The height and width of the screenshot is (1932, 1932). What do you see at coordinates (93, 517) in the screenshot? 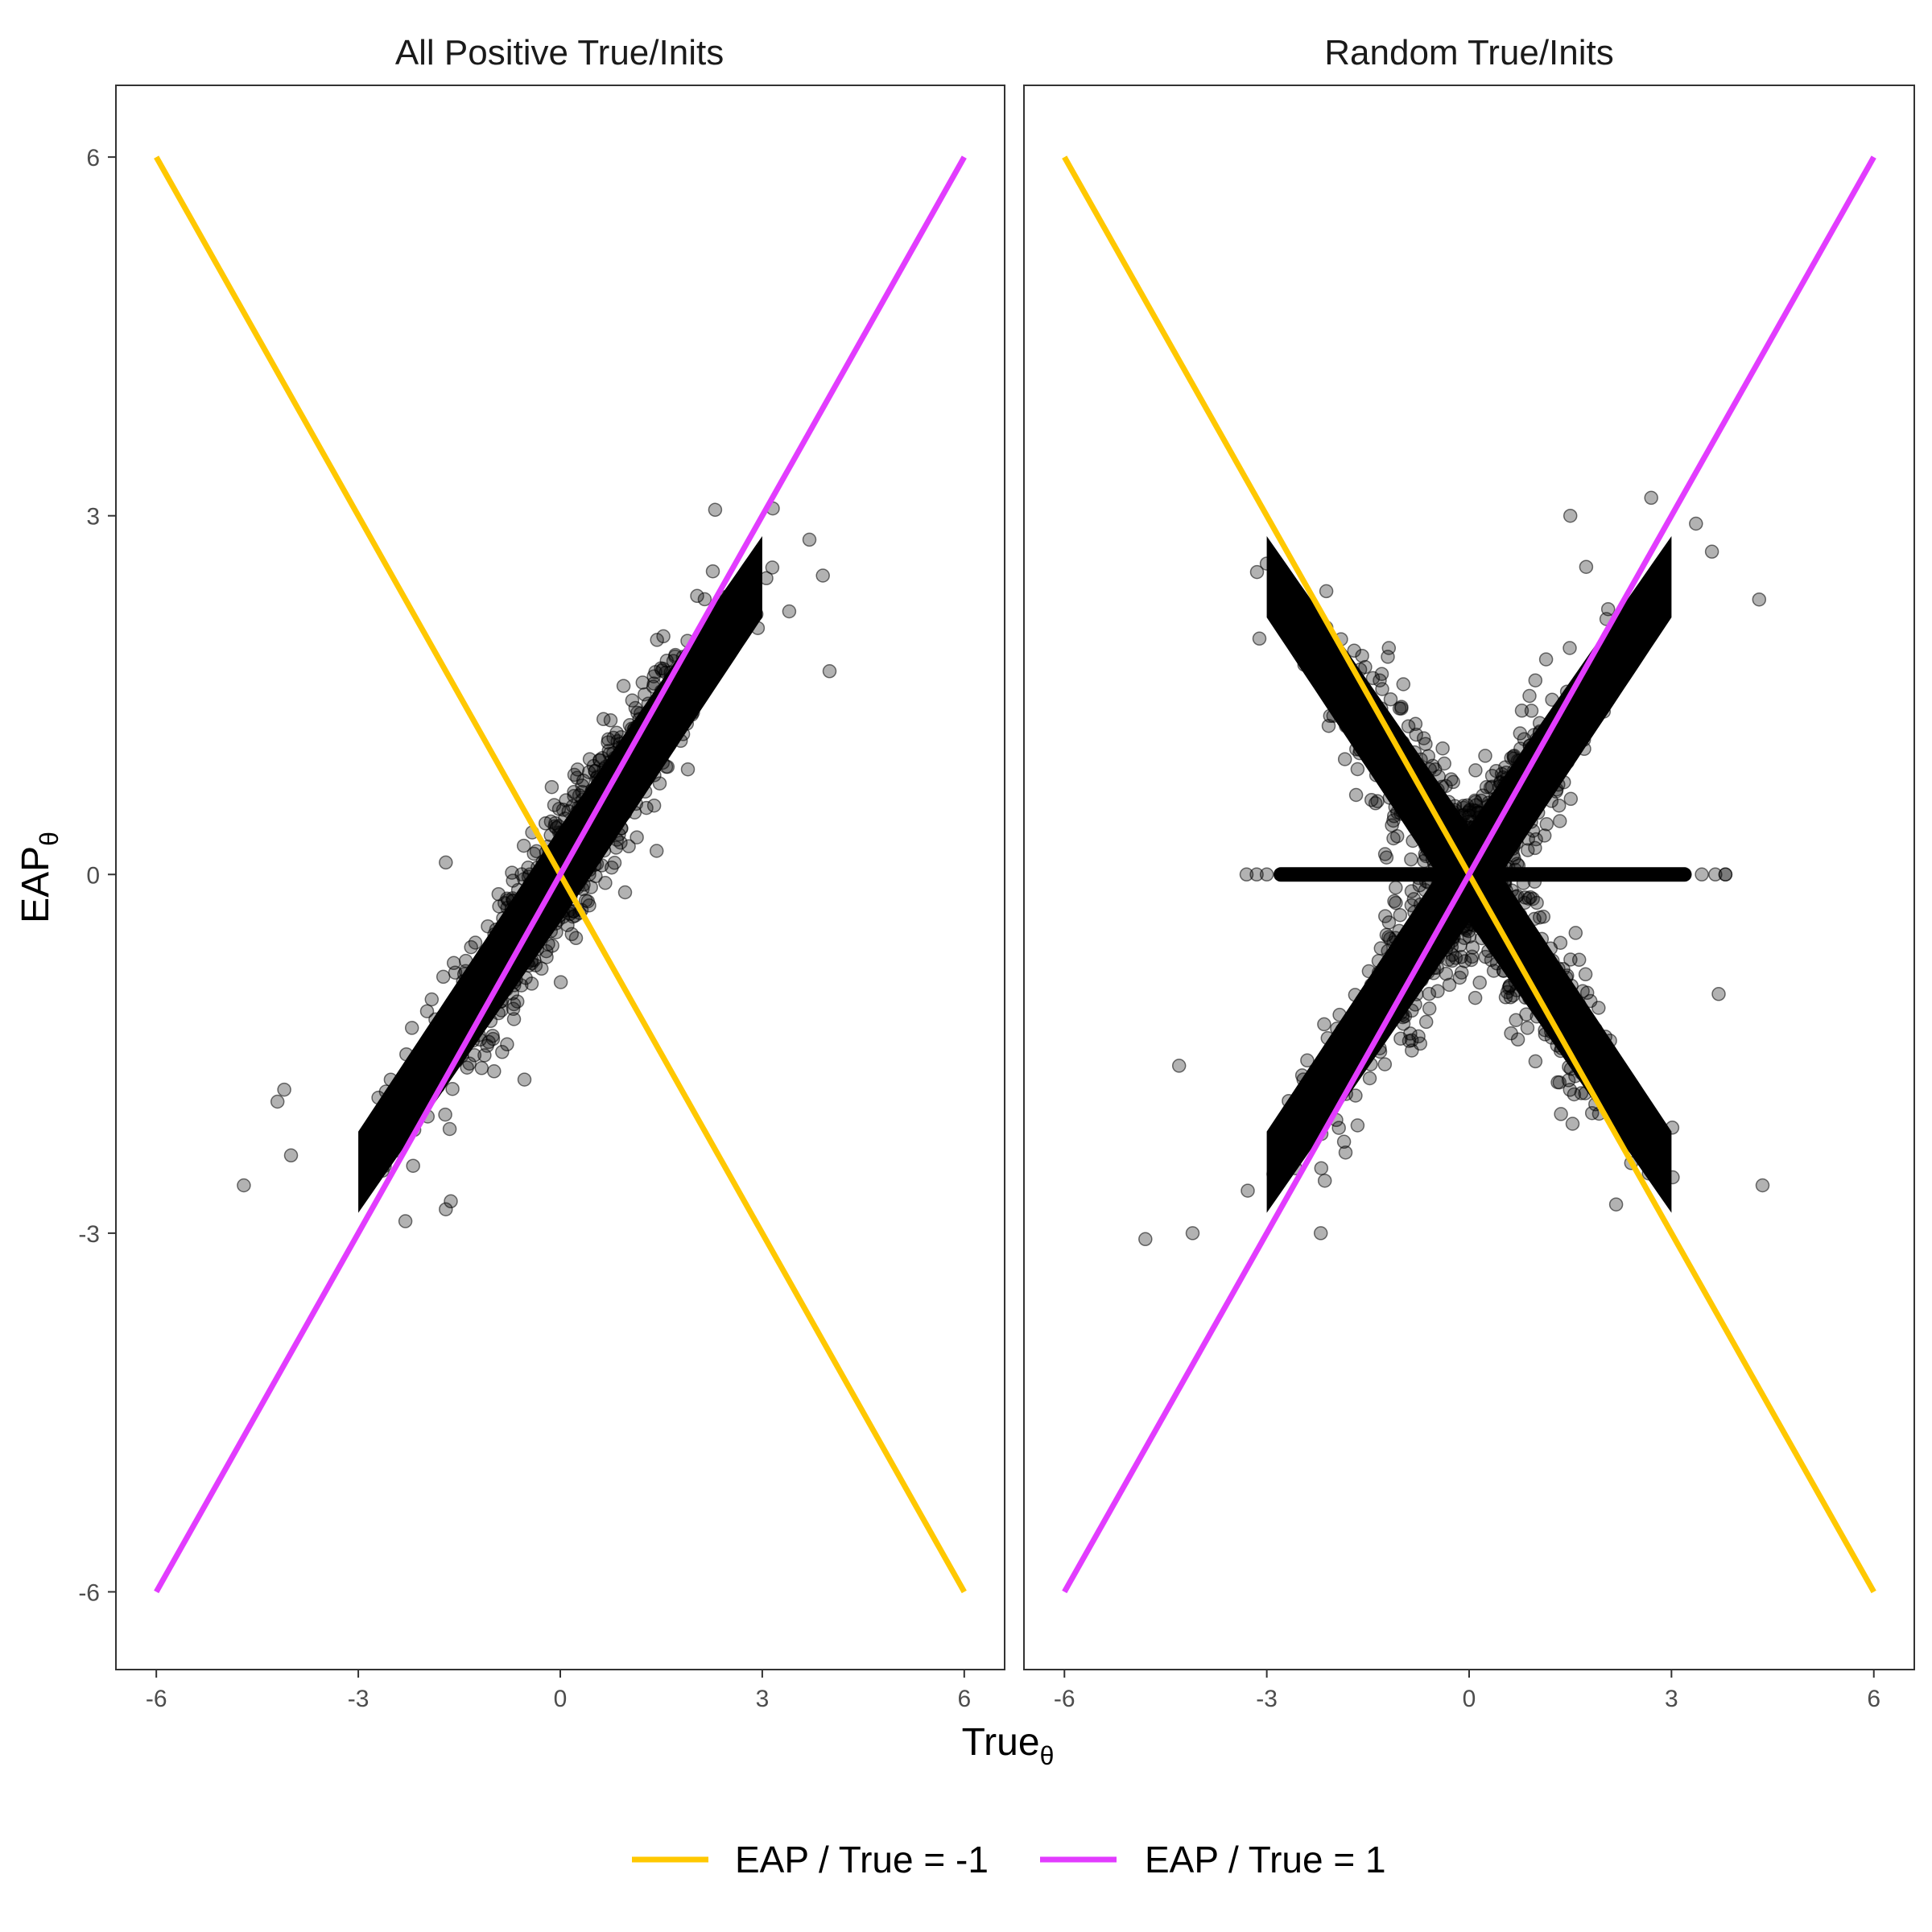
I see `y-tick-label: 3` at bounding box center [93, 517].